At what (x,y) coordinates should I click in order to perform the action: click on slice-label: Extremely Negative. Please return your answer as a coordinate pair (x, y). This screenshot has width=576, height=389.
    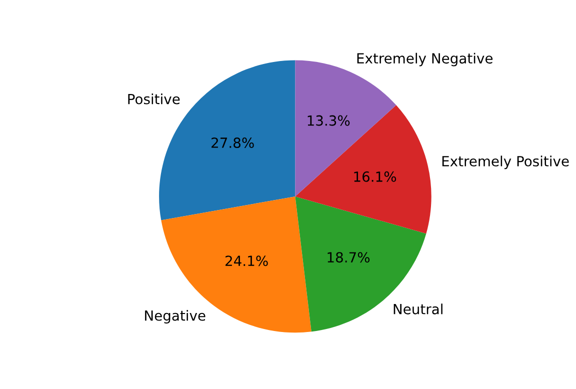
    Looking at the image, I should click on (425, 59).